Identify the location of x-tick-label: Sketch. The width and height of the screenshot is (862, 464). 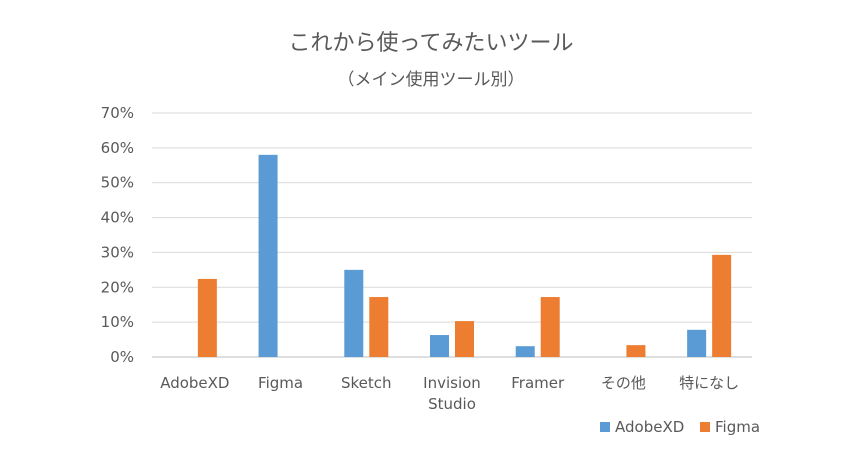
(366, 383).